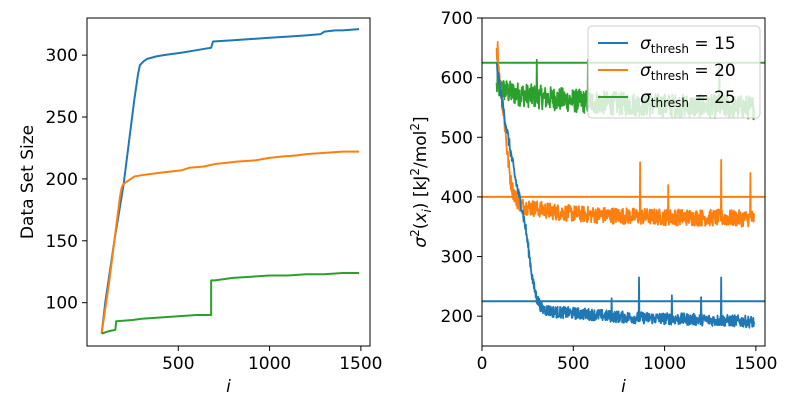  Describe the element at coordinates (688, 45) in the screenshot. I see `legend-label: σthresh = 15` at that location.